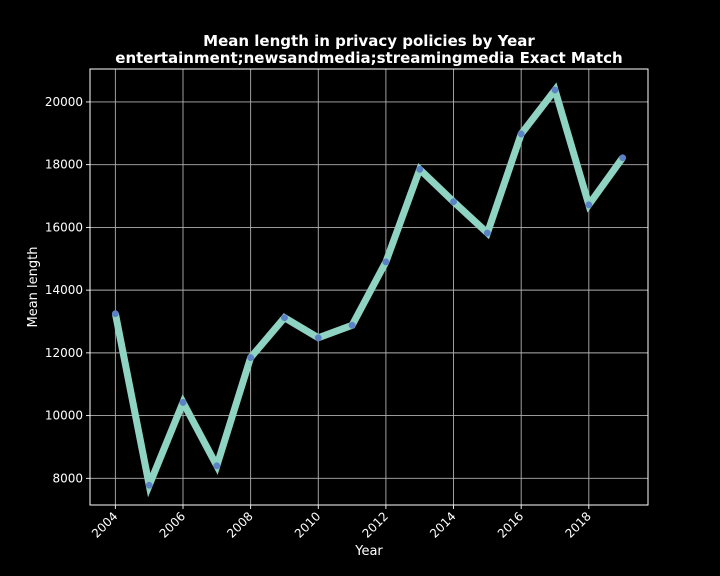  What do you see at coordinates (307, 524) in the screenshot?
I see `x-tick-label: 2010` at bounding box center [307, 524].